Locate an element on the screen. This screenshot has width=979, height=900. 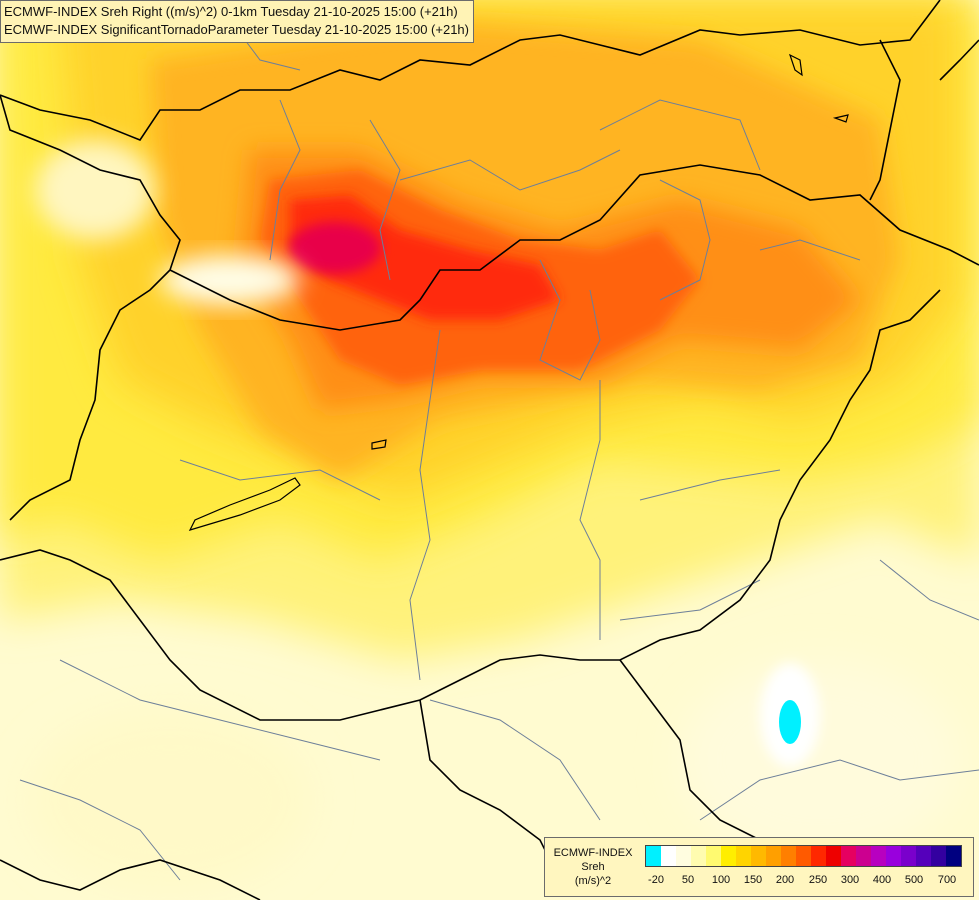
legend-swatches is located at coordinates (803, 856).